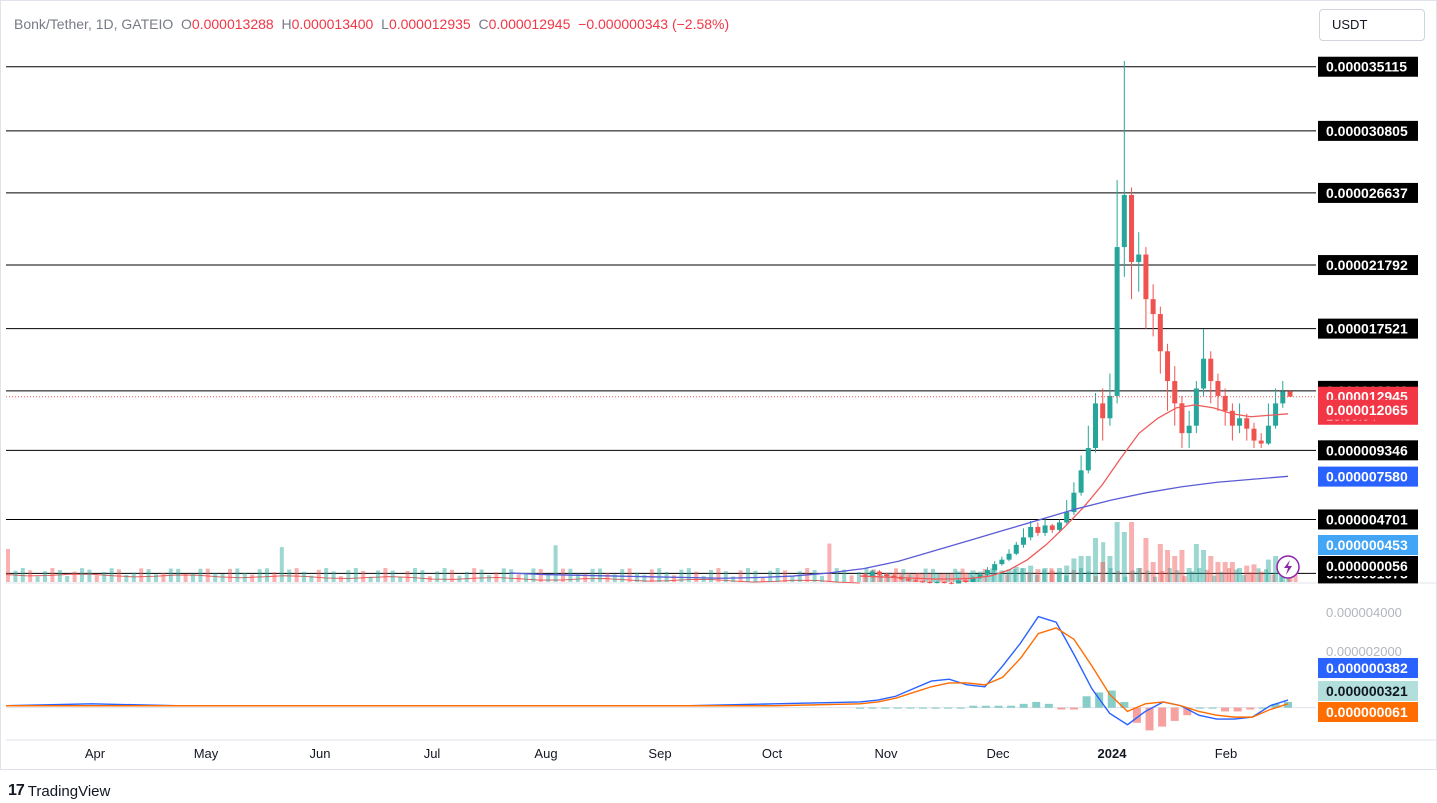 This screenshot has width=1437, height=803. What do you see at coordinates (432, 753) in the screenshot?
I see `time-axis-label: Jul` at bounding box center [432, 753].